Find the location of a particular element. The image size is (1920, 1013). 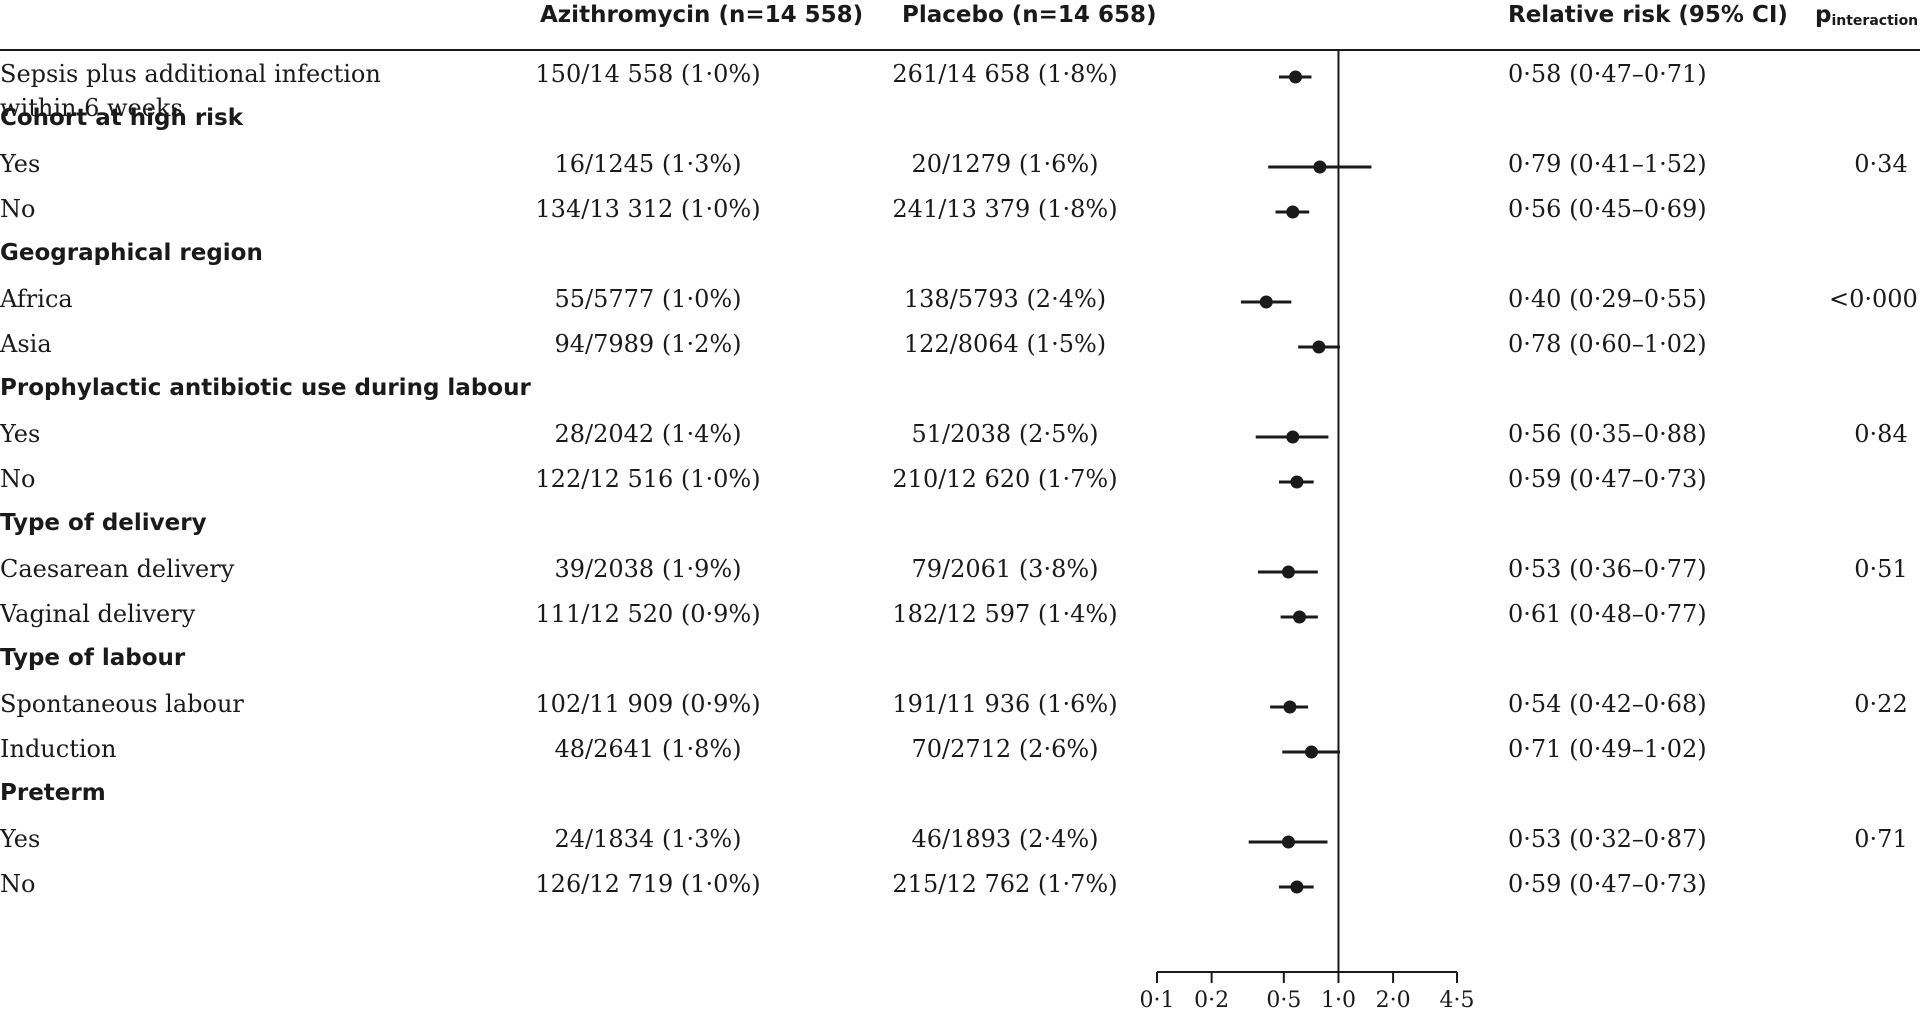

subgroup-heading: Type of labour is located at coordinates (93, 658).